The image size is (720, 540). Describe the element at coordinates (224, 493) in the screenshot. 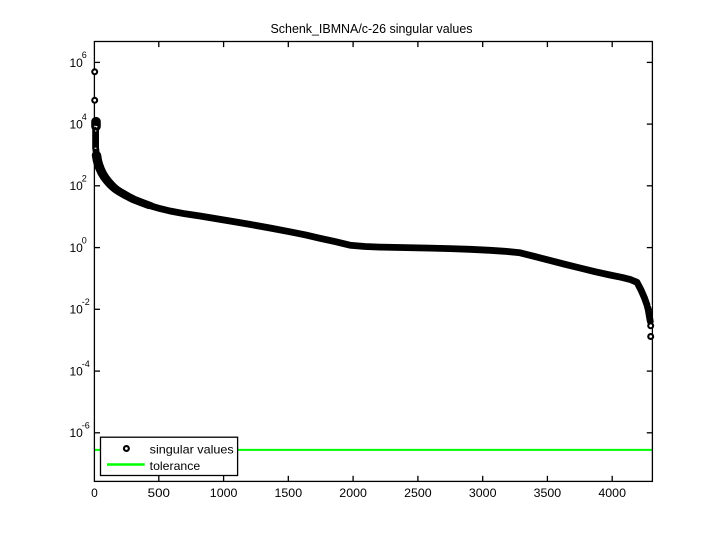

I see `svg-text: 1000` at that location.